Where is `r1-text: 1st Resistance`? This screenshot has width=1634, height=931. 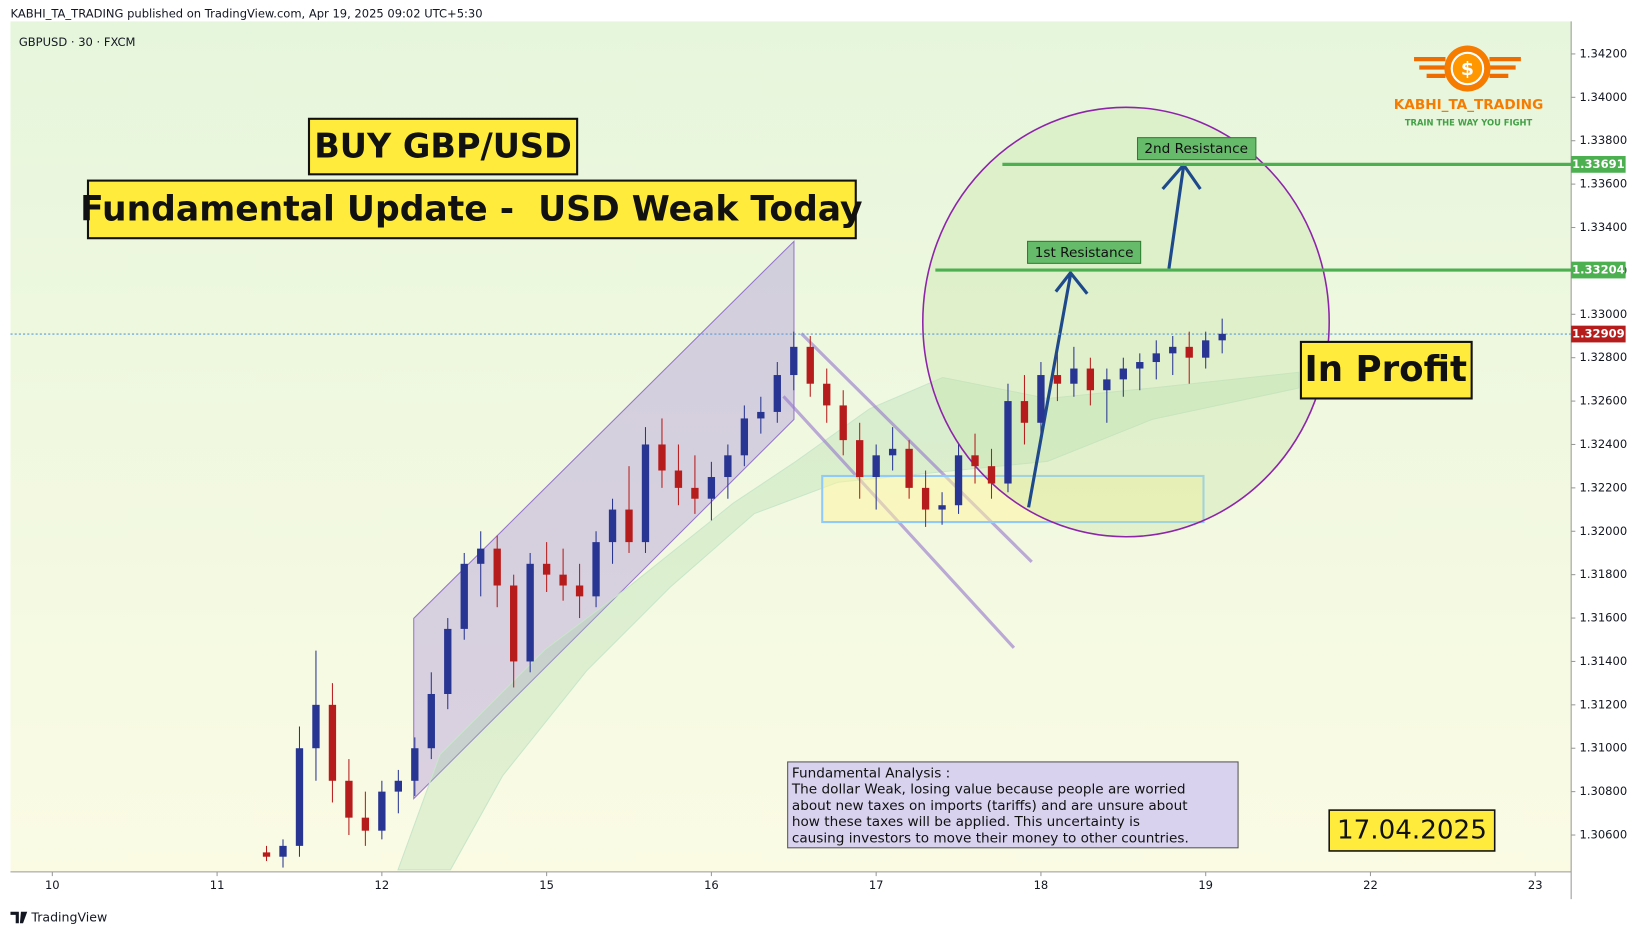
r1-text: 1st Resistance is located at coordinates (1084, 253).